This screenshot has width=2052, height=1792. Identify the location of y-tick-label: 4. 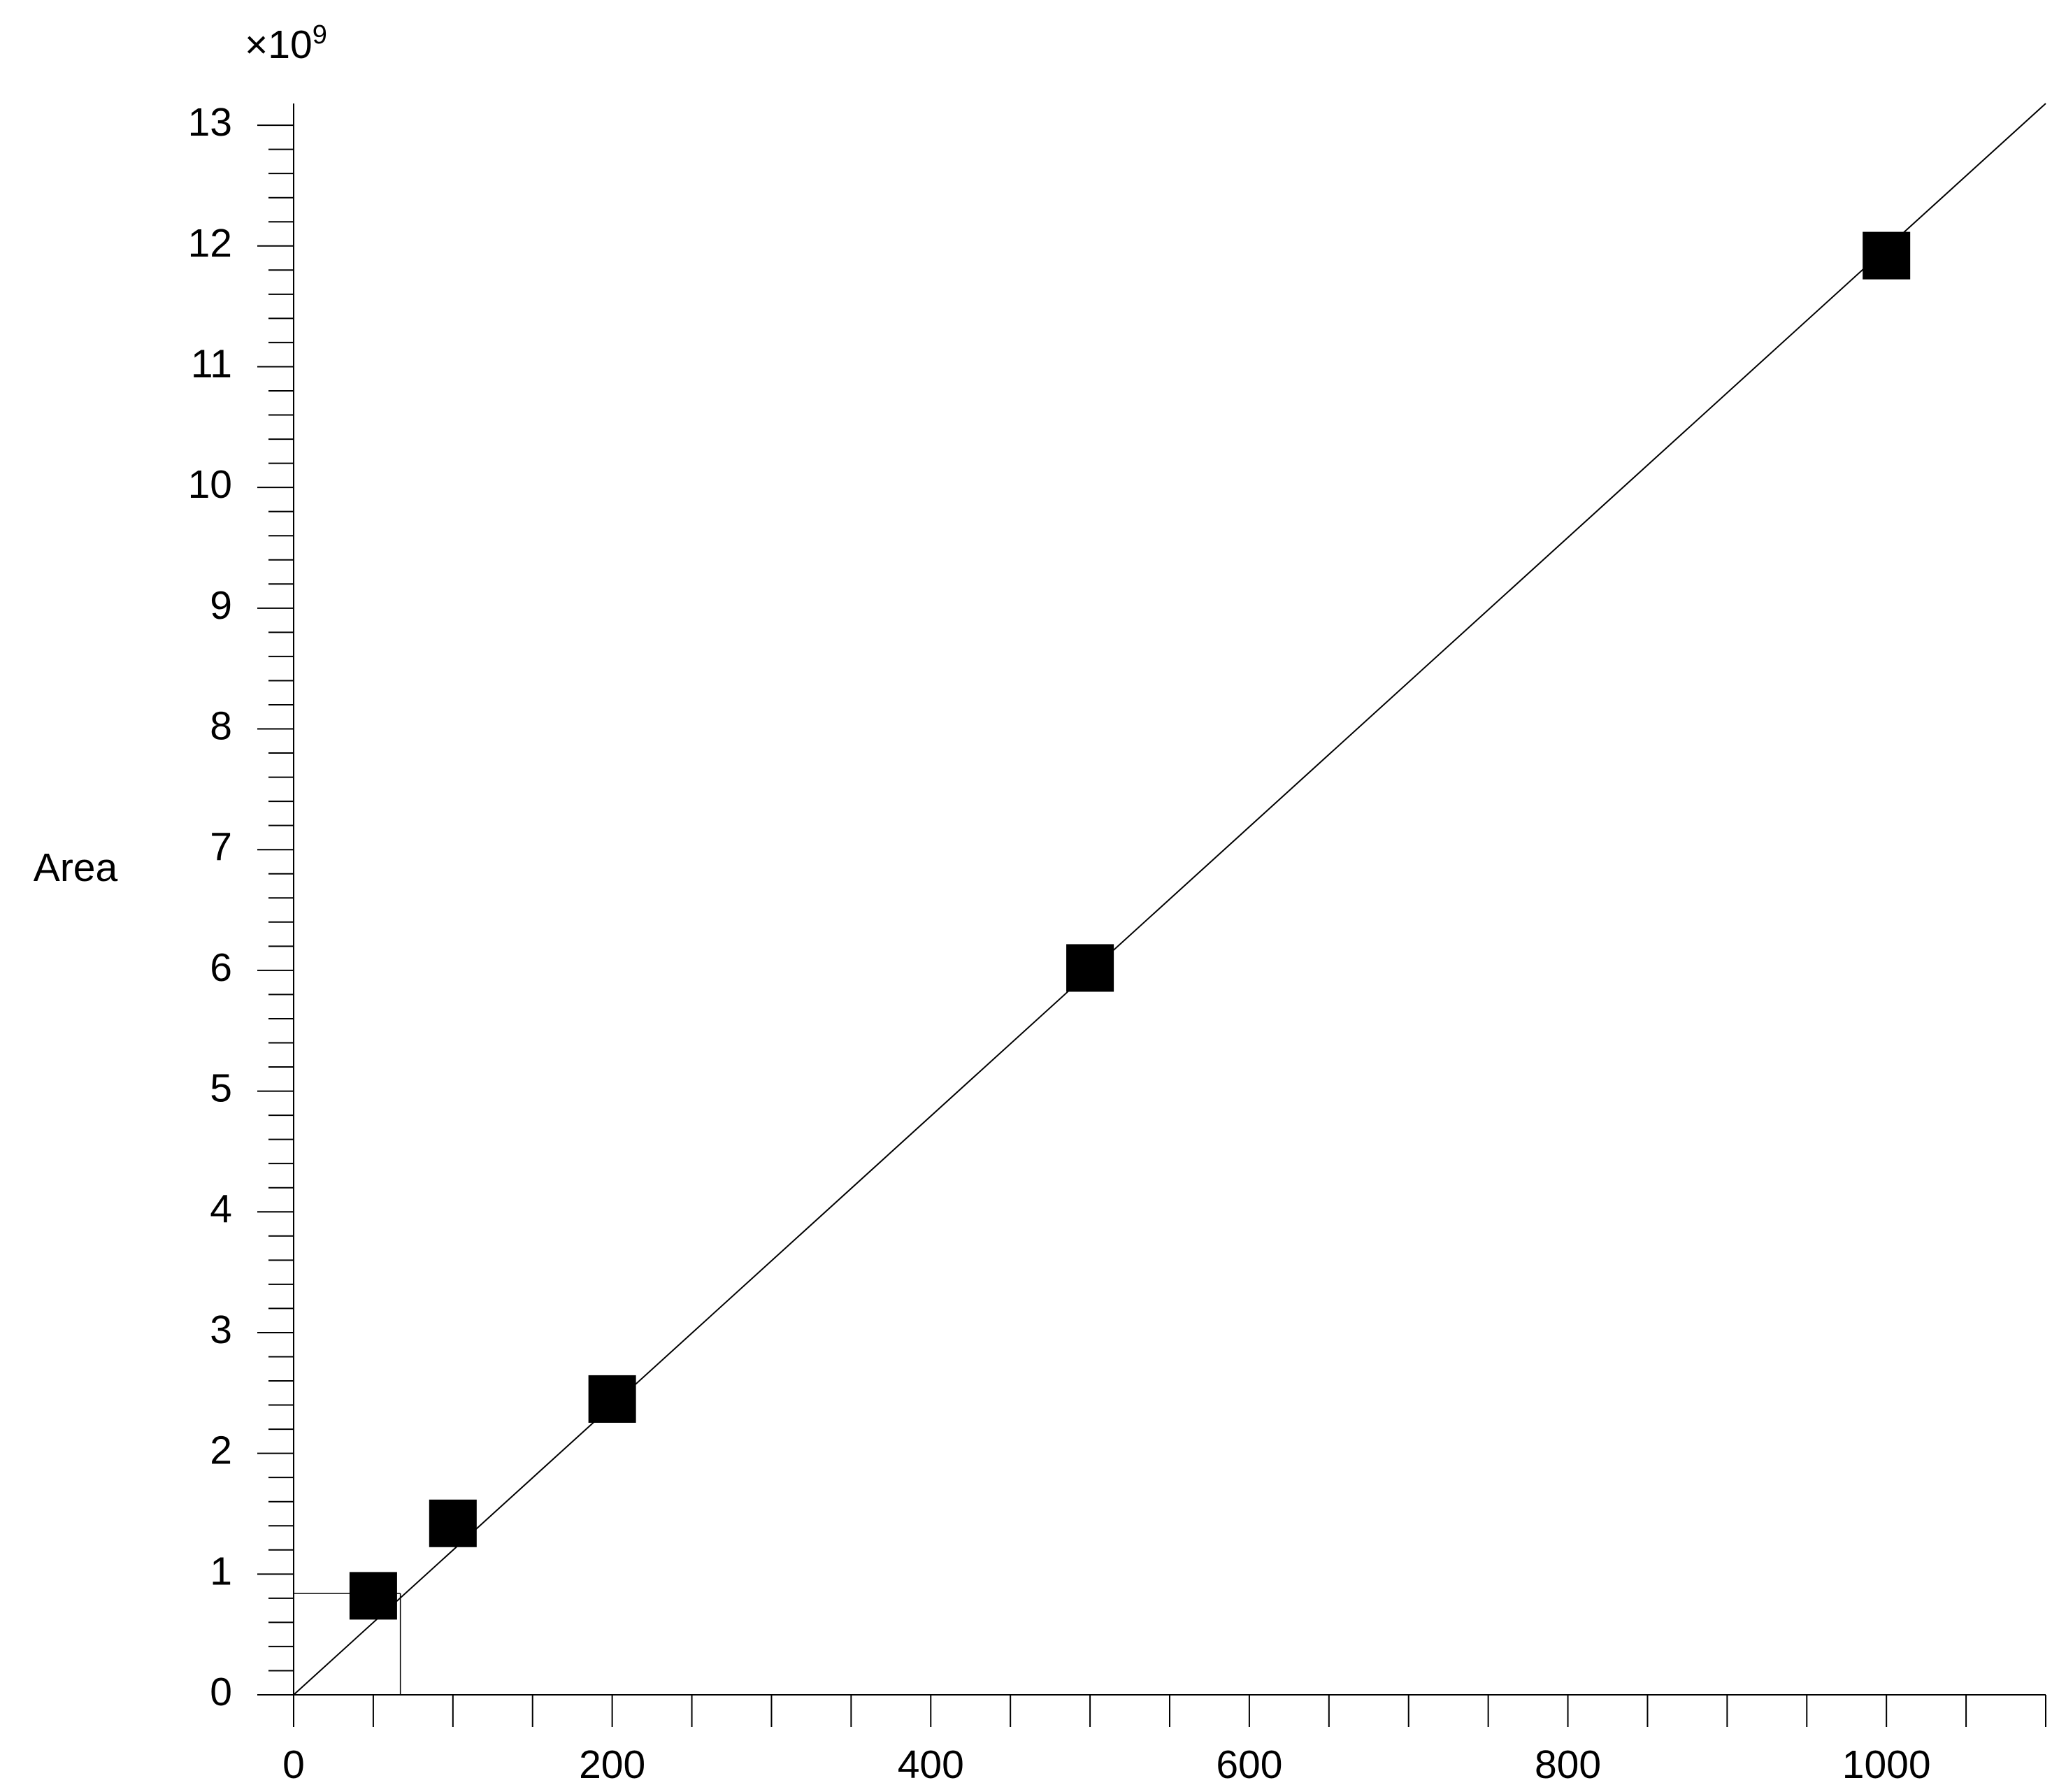
(221, 1209).